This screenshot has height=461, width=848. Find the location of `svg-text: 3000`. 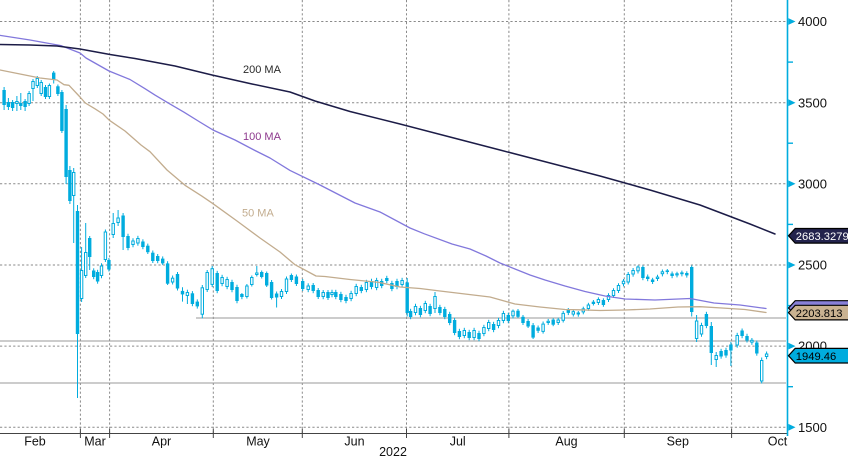

svg-text: 3000 is located at coordinates (812, 183).